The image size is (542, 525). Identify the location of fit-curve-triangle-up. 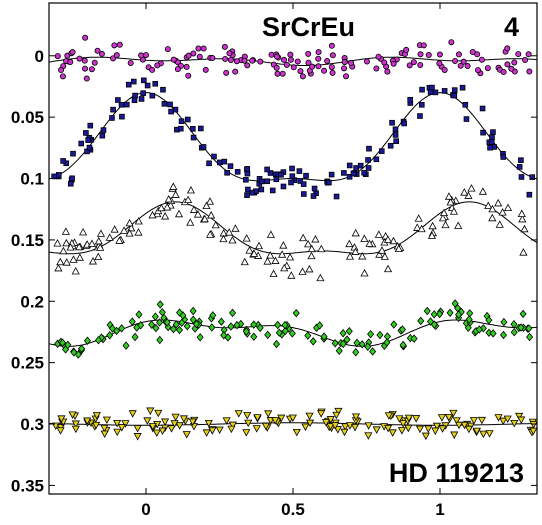
(293, 228).